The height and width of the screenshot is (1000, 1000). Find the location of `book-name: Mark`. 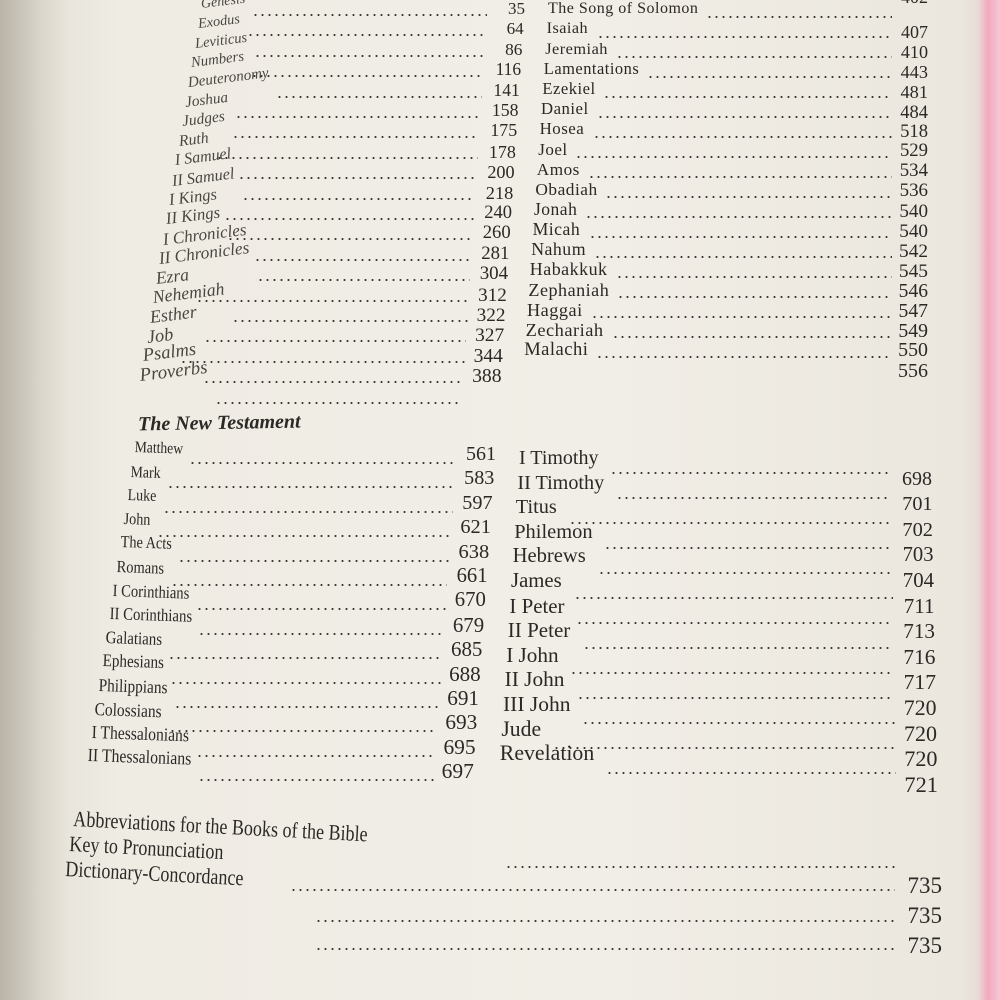

book-name: Mark is located at coordinates (146, 472).